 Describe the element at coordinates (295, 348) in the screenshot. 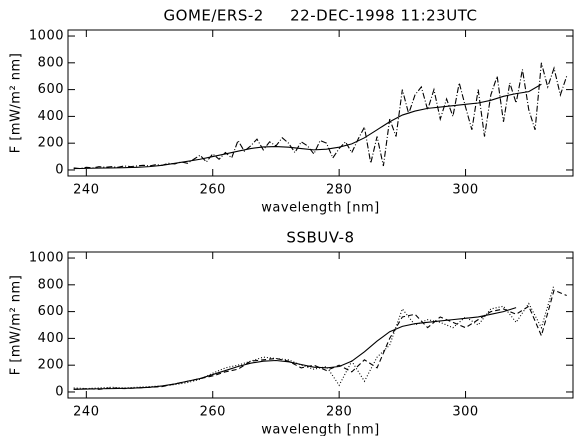

I see `series-line` at that location.